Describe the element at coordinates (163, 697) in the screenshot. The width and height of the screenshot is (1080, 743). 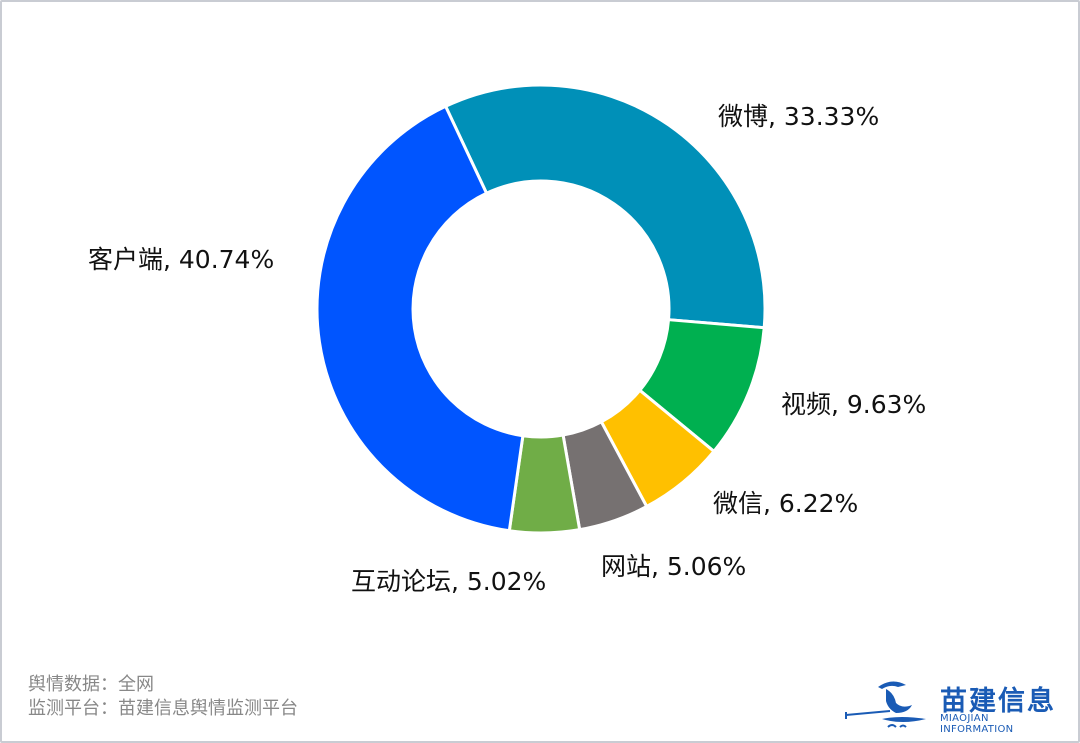
I see `source-note: 舆情数据：全网 监测平台：苗建信息舆情监测平台` at that location.